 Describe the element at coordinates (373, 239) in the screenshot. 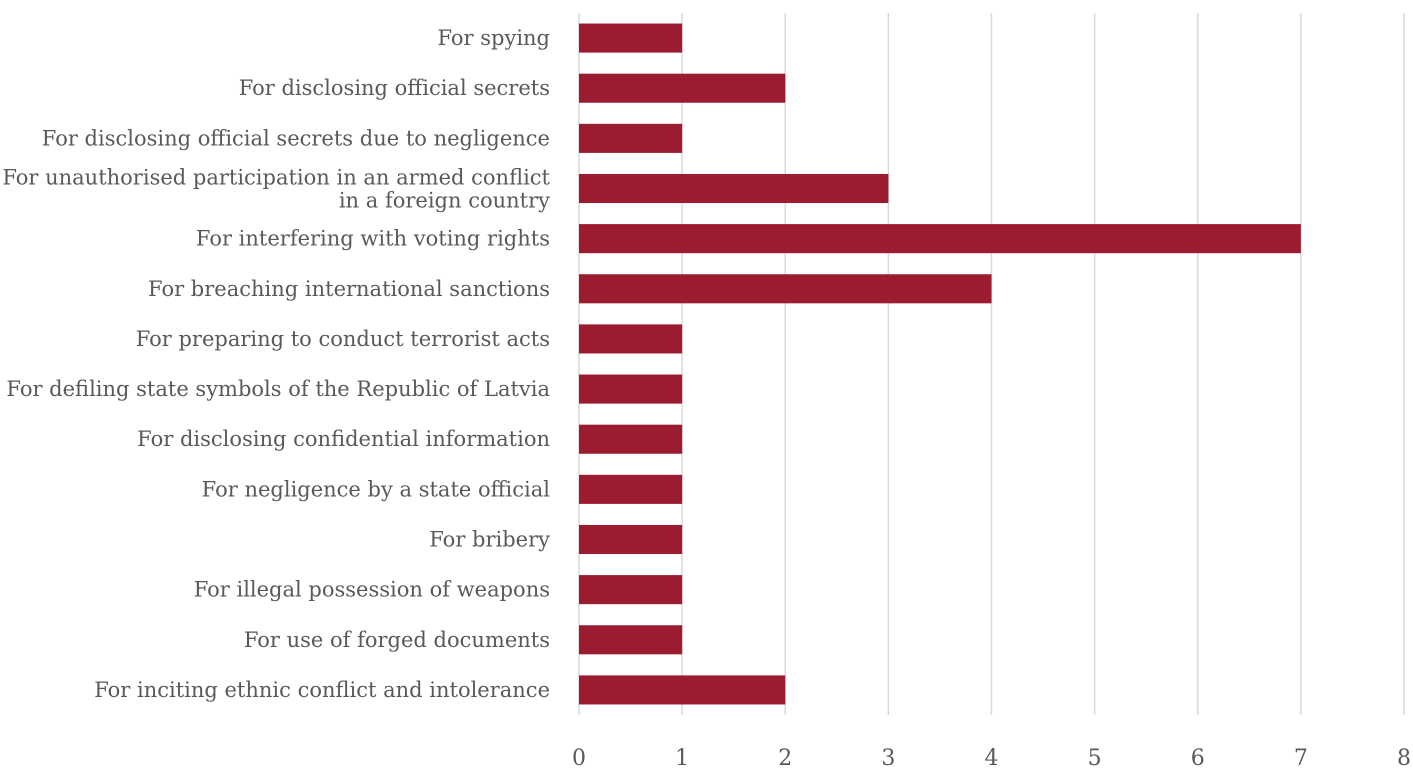

I see `category-label: For interfering with voting rights` at that location.